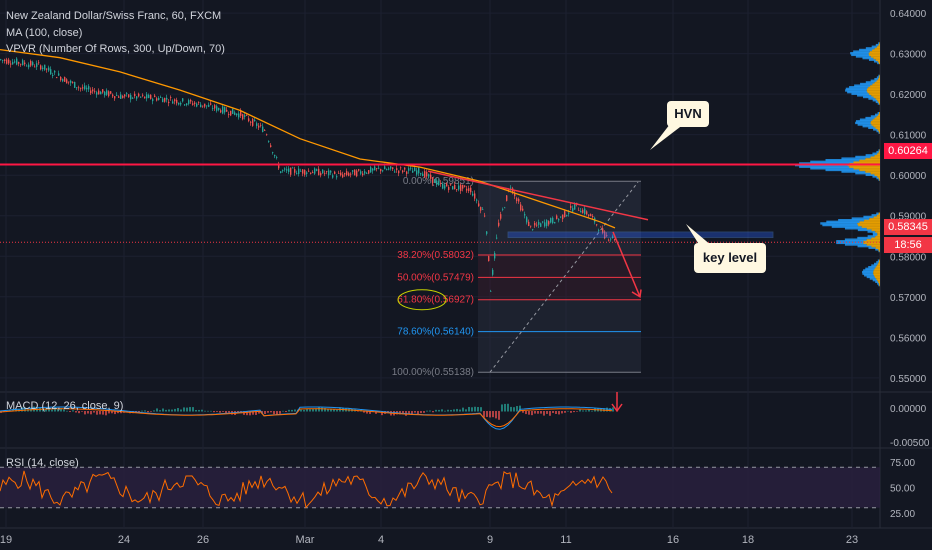 The width and height of the screenshot is (932, 550). Describe the element at coordinates (908, 95) in the screenshot. I see `price-tick: 0.62000` at that location.